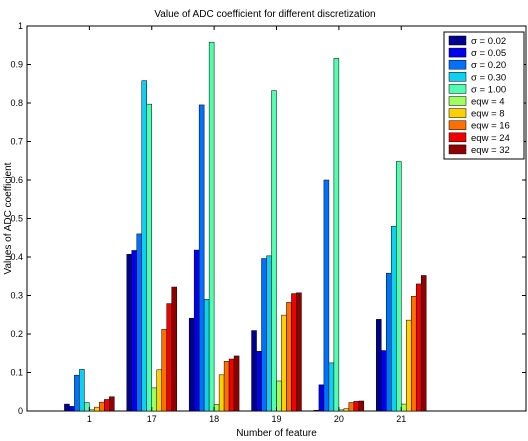 This screenshot has height=441, width=528. What do you see at coordinates (16, 334) in the screenshot?
I see `y-tick-label: 0.2` at bounding box center [16, 334].